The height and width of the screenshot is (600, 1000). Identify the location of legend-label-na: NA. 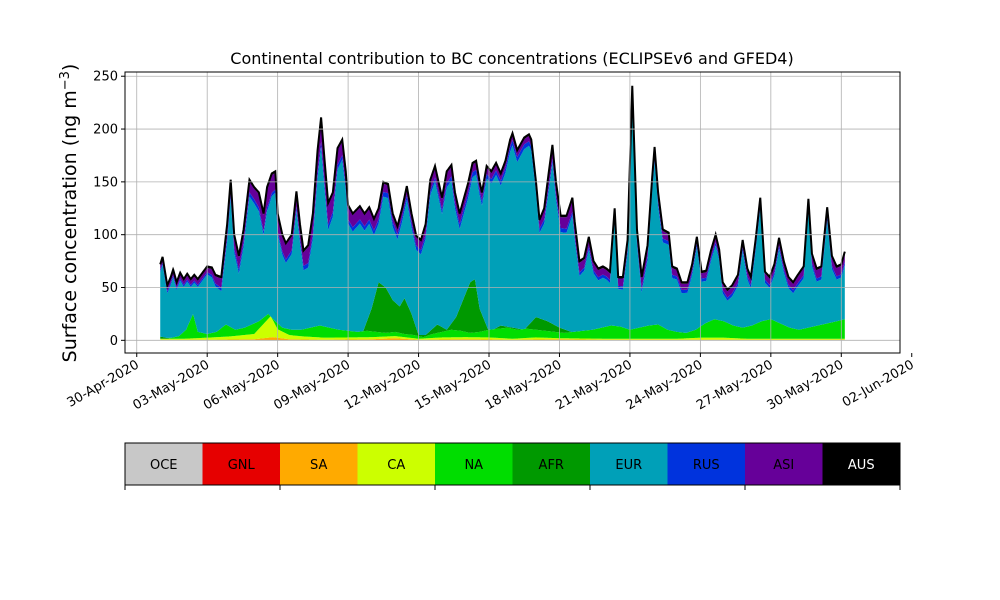
(473, 465).